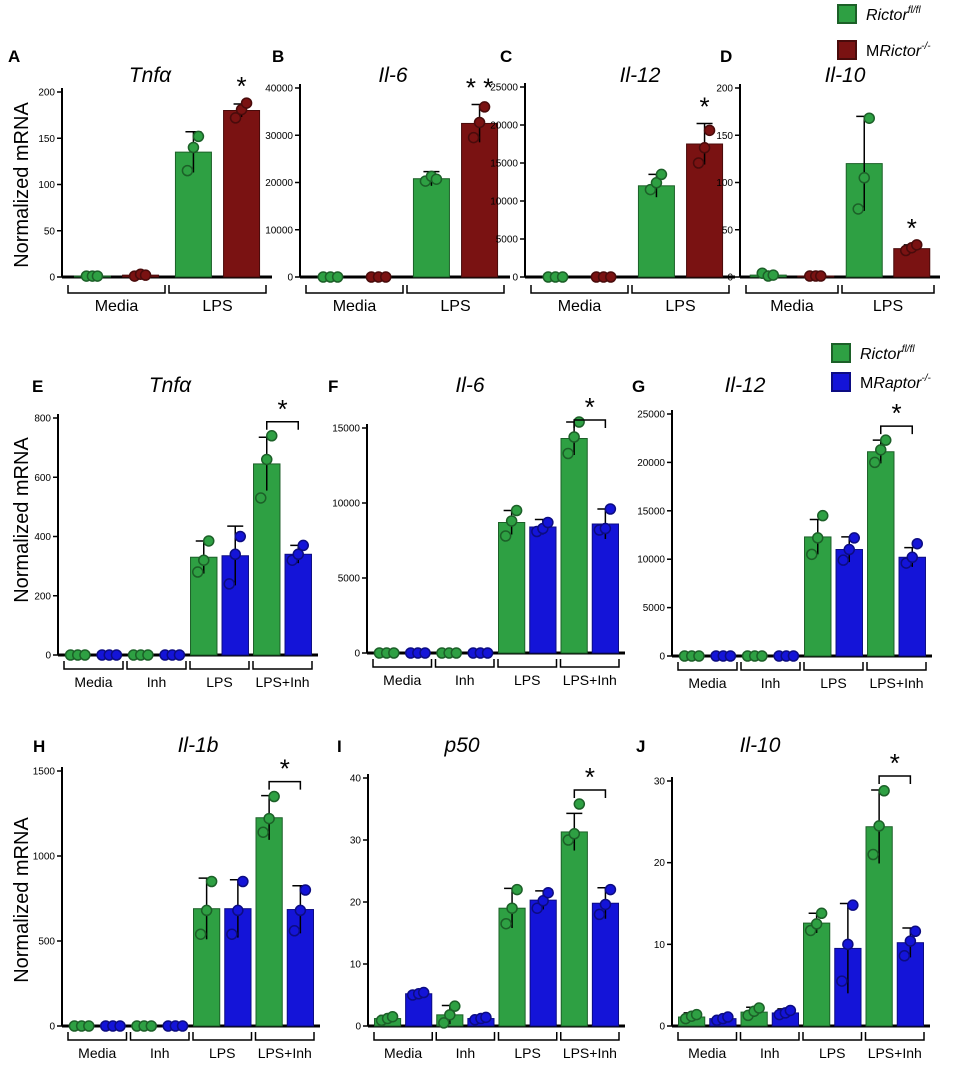 The width and height of the screenshot is (965, 1069). What do you see at coordinates (898, 50) in the screenshot?
I see `legend-label: MRictor-/-` at bounding box center [898, 50].